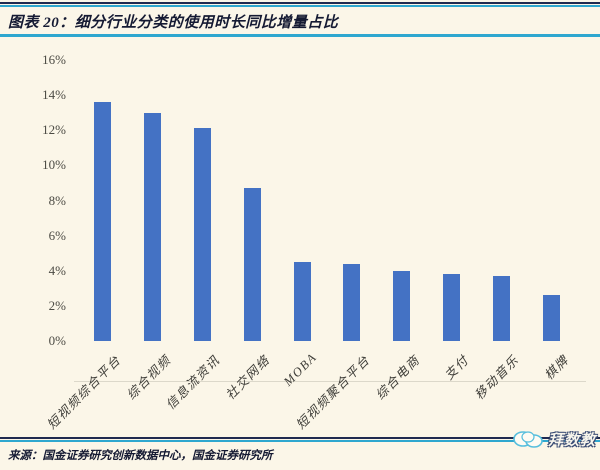  Describe the element at coordinates (54, 130) in the screenshot. I see `y-tick-label: 12%` at that location.